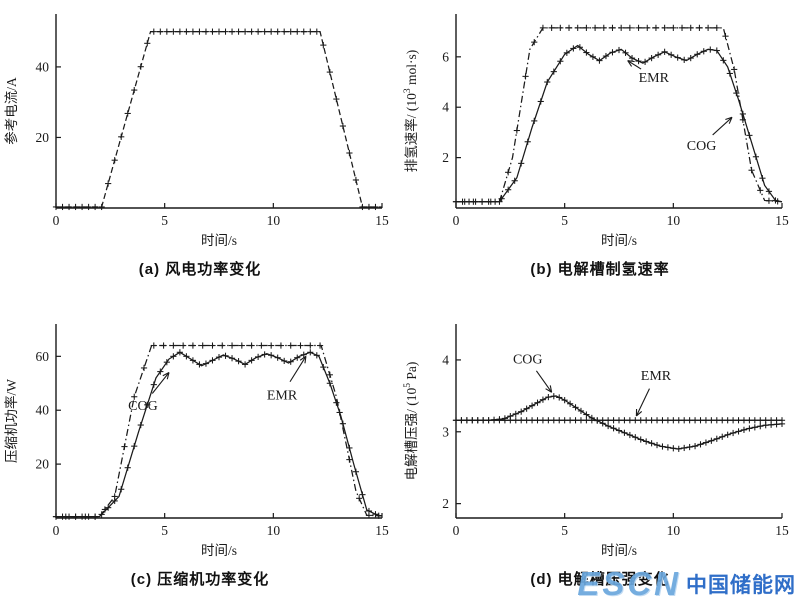  I want to click on svg-text: 参考电流/A, so click(11, 111).